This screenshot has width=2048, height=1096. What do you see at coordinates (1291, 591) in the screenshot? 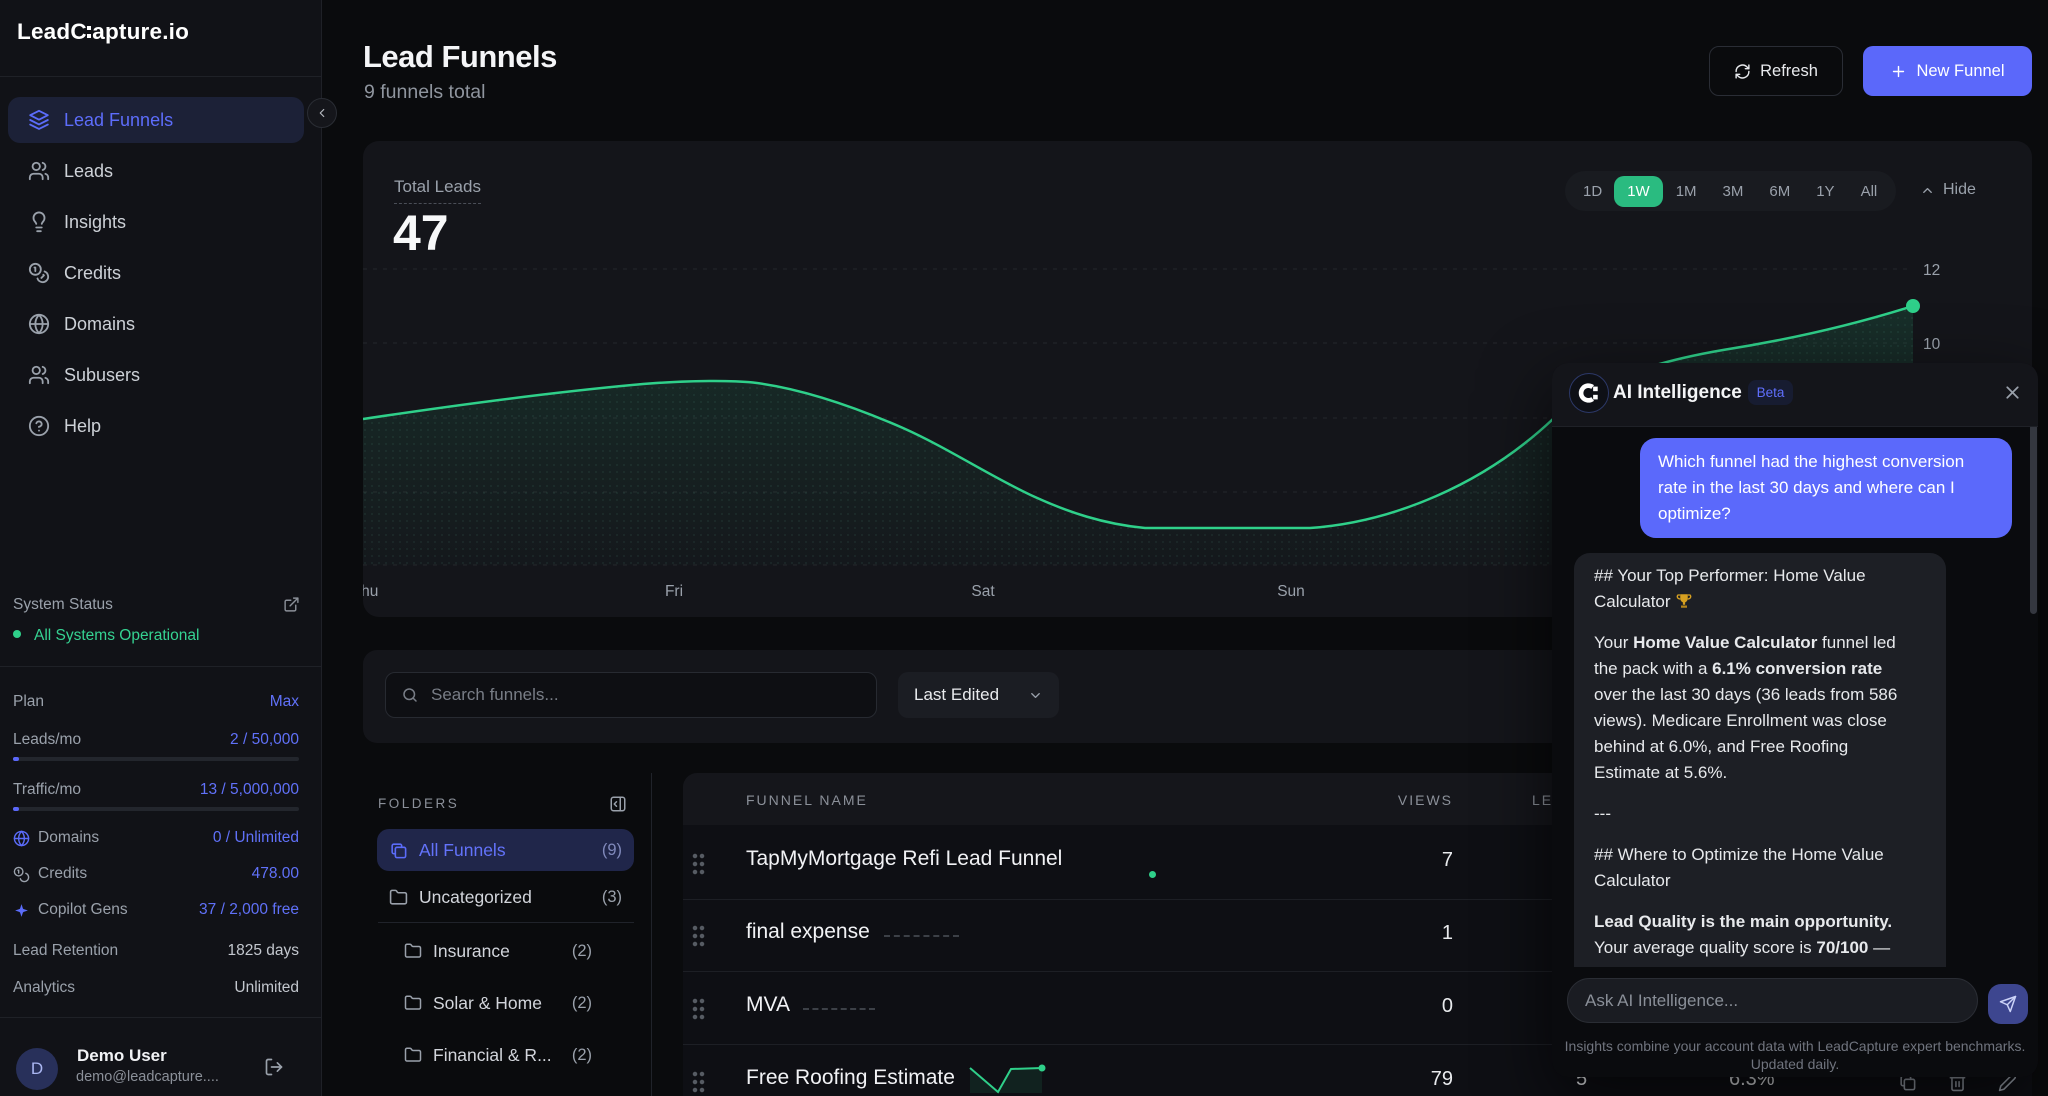
I see `svg-text: Sun` at bounding box center [1291, 591].